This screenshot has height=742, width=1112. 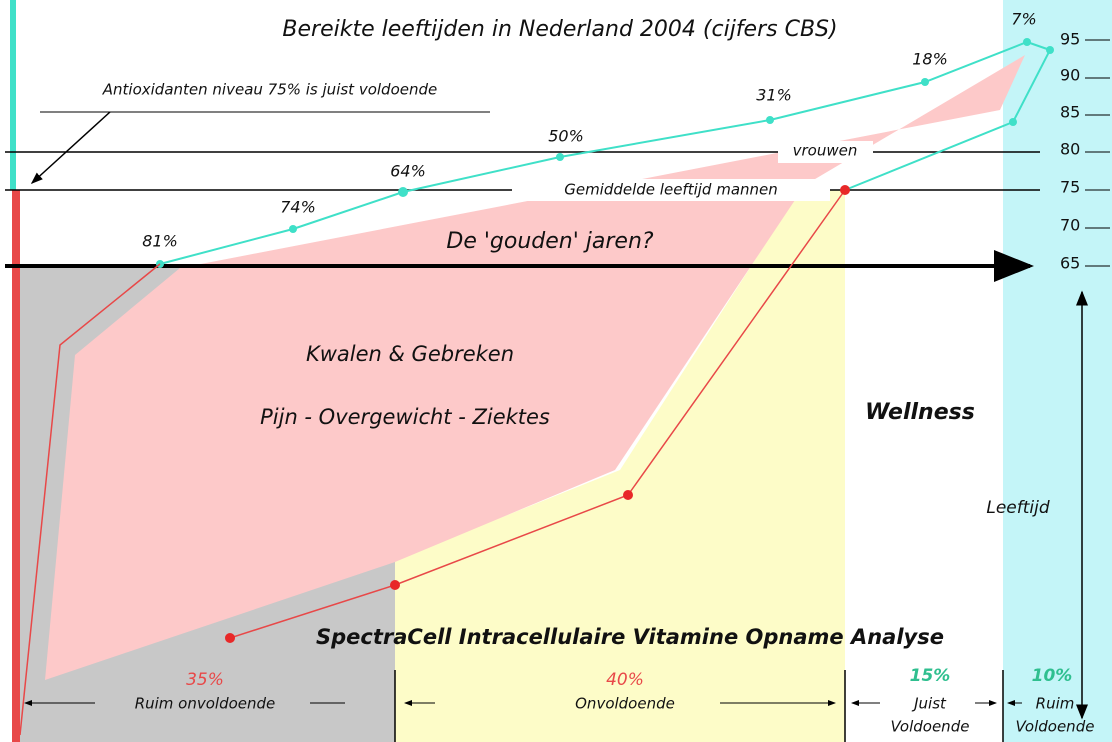 I want to click on axis-ticks, so click(x=1097, y=153).